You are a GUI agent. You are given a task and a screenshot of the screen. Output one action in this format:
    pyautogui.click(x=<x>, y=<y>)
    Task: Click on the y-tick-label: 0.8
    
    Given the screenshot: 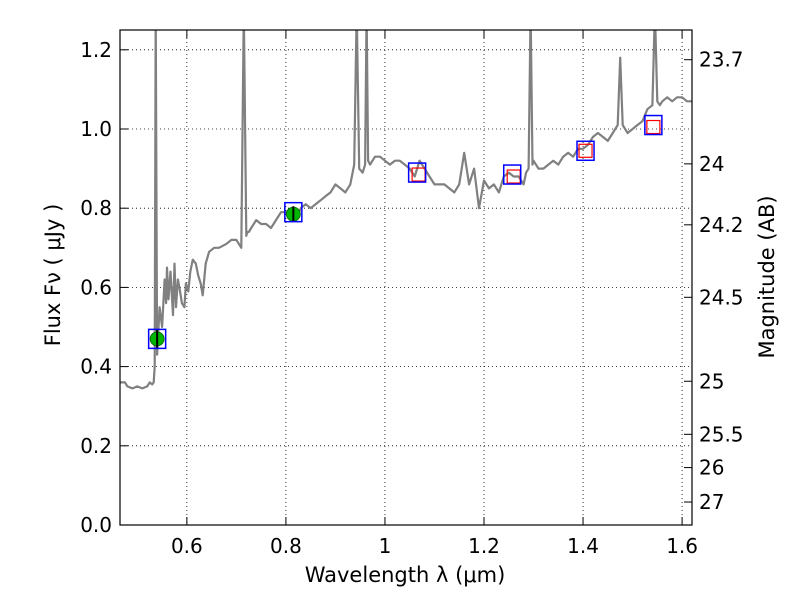 What is the action you would take?
    pyautogui.click(x=96, y=208)
    